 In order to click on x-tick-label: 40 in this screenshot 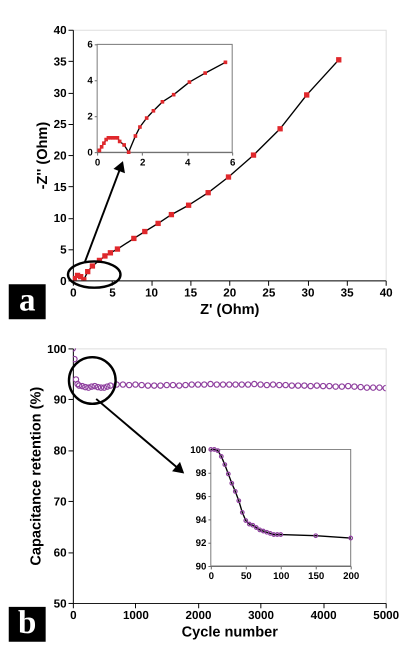, I will do `click(386, 293)`.